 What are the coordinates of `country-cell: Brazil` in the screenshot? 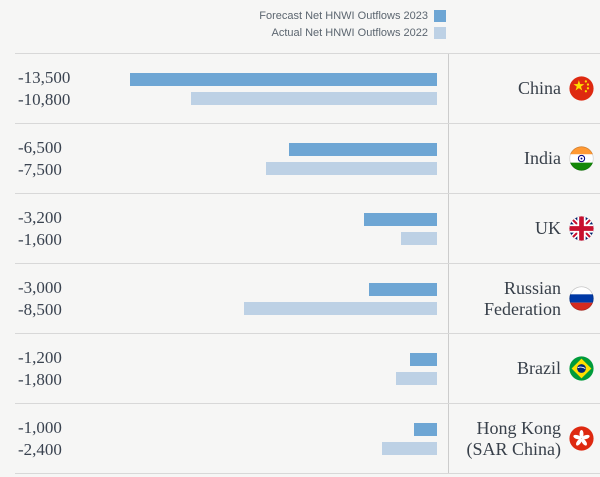 It's located at (524, 368).